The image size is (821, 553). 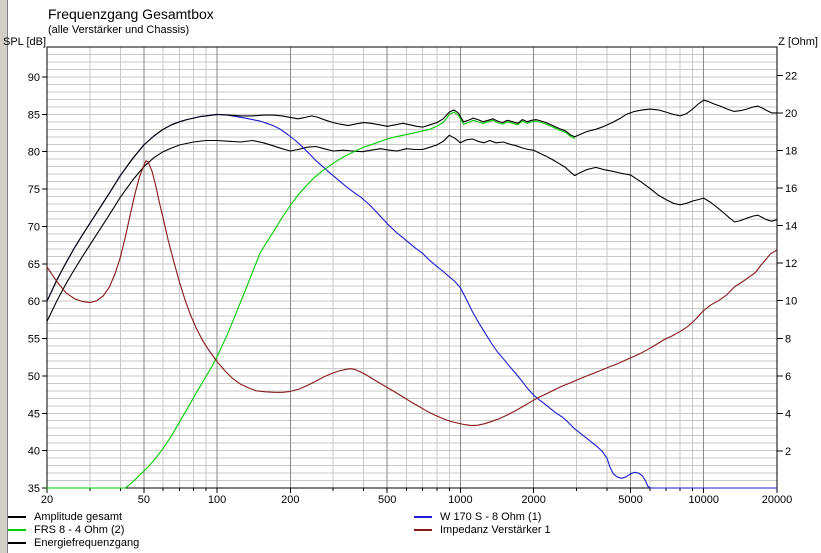 I want to click on y-axis-right-label: Z [Ohm], so click(x=798, y=42).